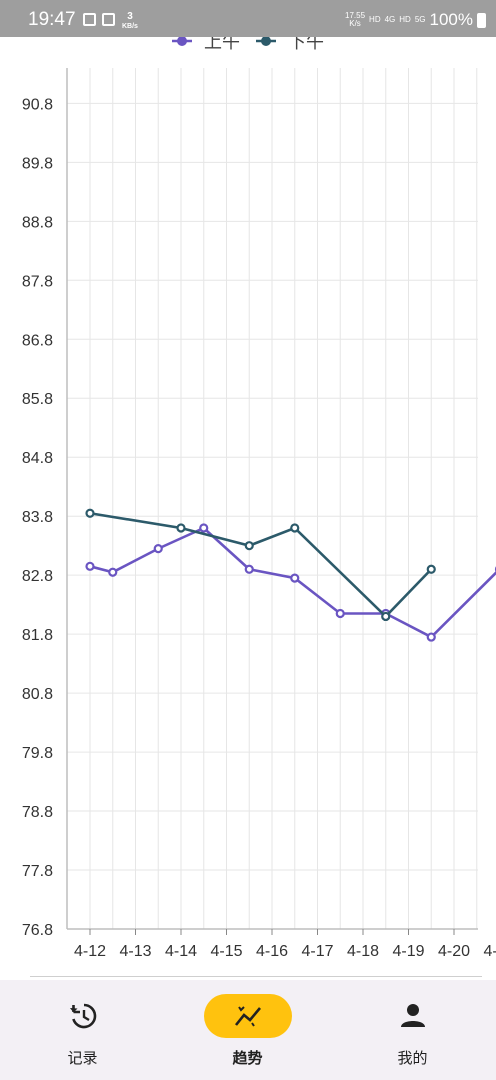 The width and height of the screenshot is (496, 1080). Describe the element at coordinates (266, 41) in the screenshot. I see `legend-marker-afternoon` at that location.